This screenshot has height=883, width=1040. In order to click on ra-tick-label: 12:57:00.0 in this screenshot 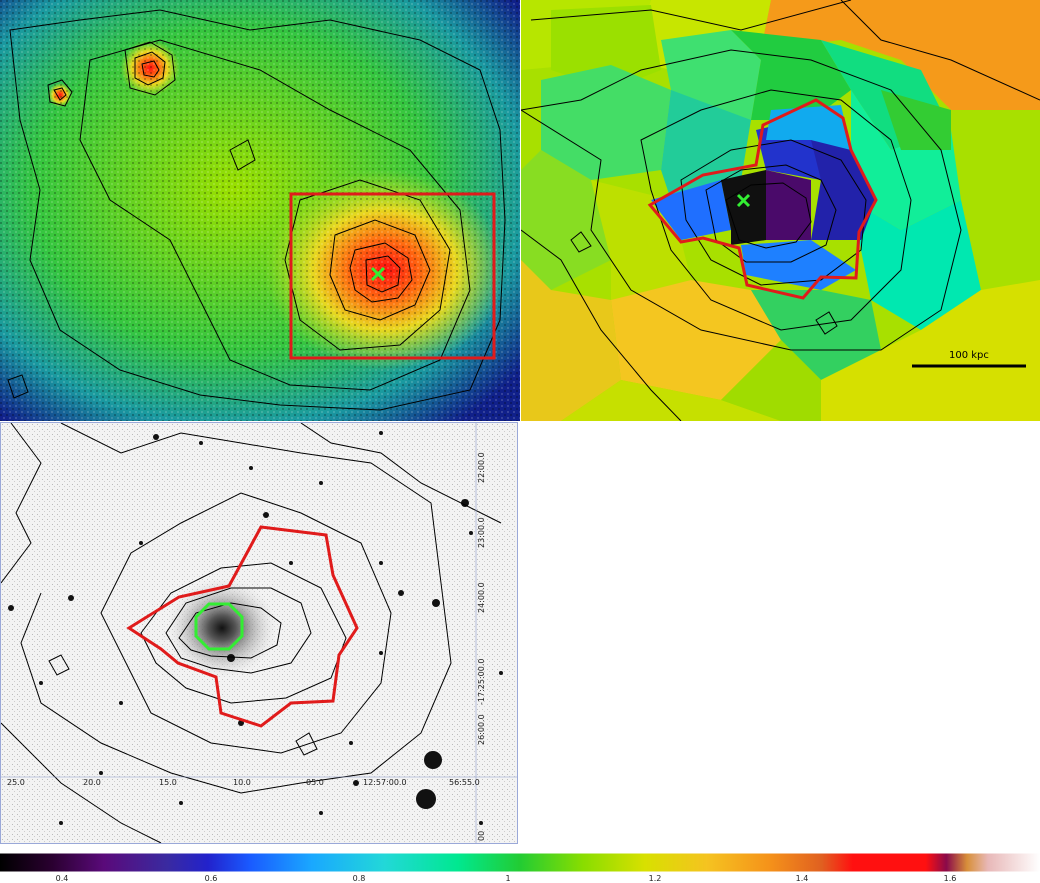, I will do `click(385, 782)`.